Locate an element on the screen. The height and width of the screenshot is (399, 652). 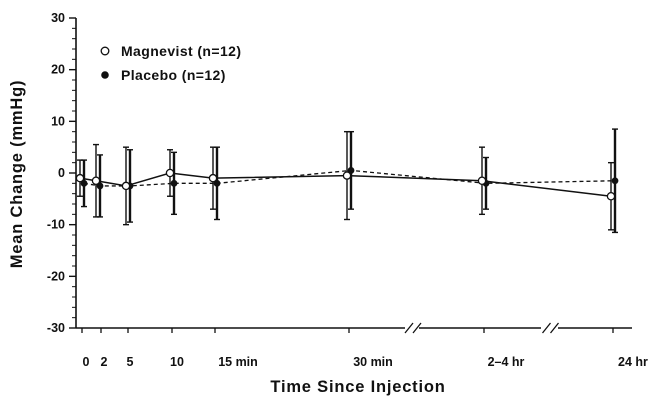
x-tick-label: 5 is located at coordinates (130, 362).